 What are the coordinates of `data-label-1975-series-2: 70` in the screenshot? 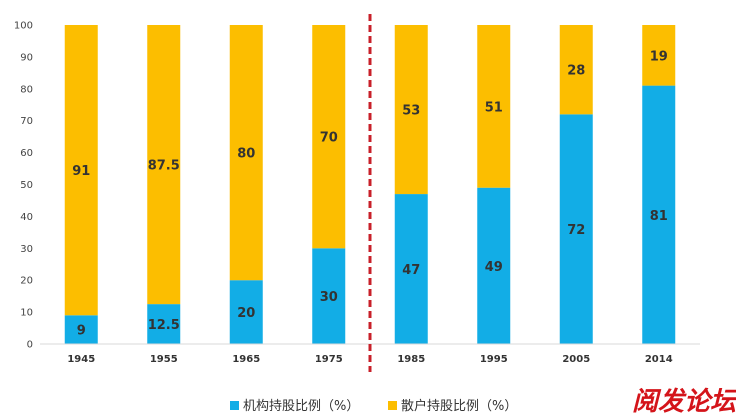 It's located at (329, 138).